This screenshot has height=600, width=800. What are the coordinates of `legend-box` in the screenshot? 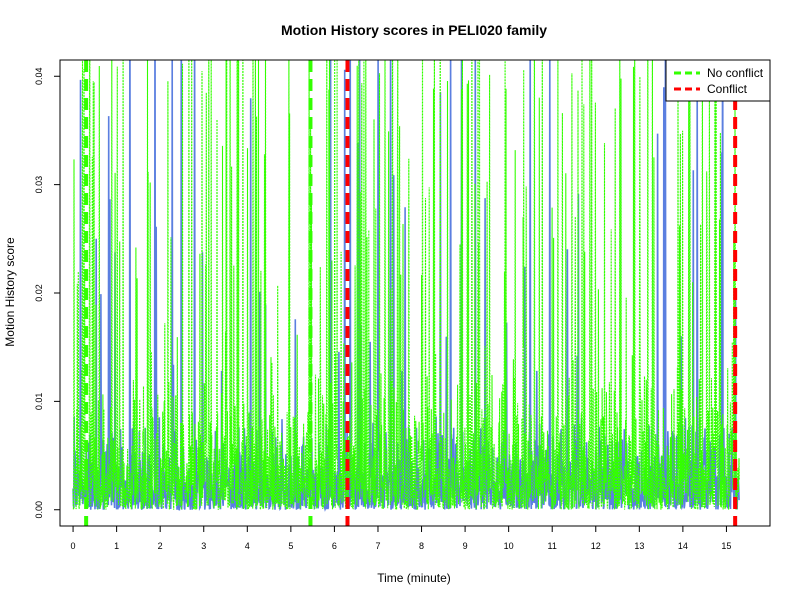 It's located at (718, 80).